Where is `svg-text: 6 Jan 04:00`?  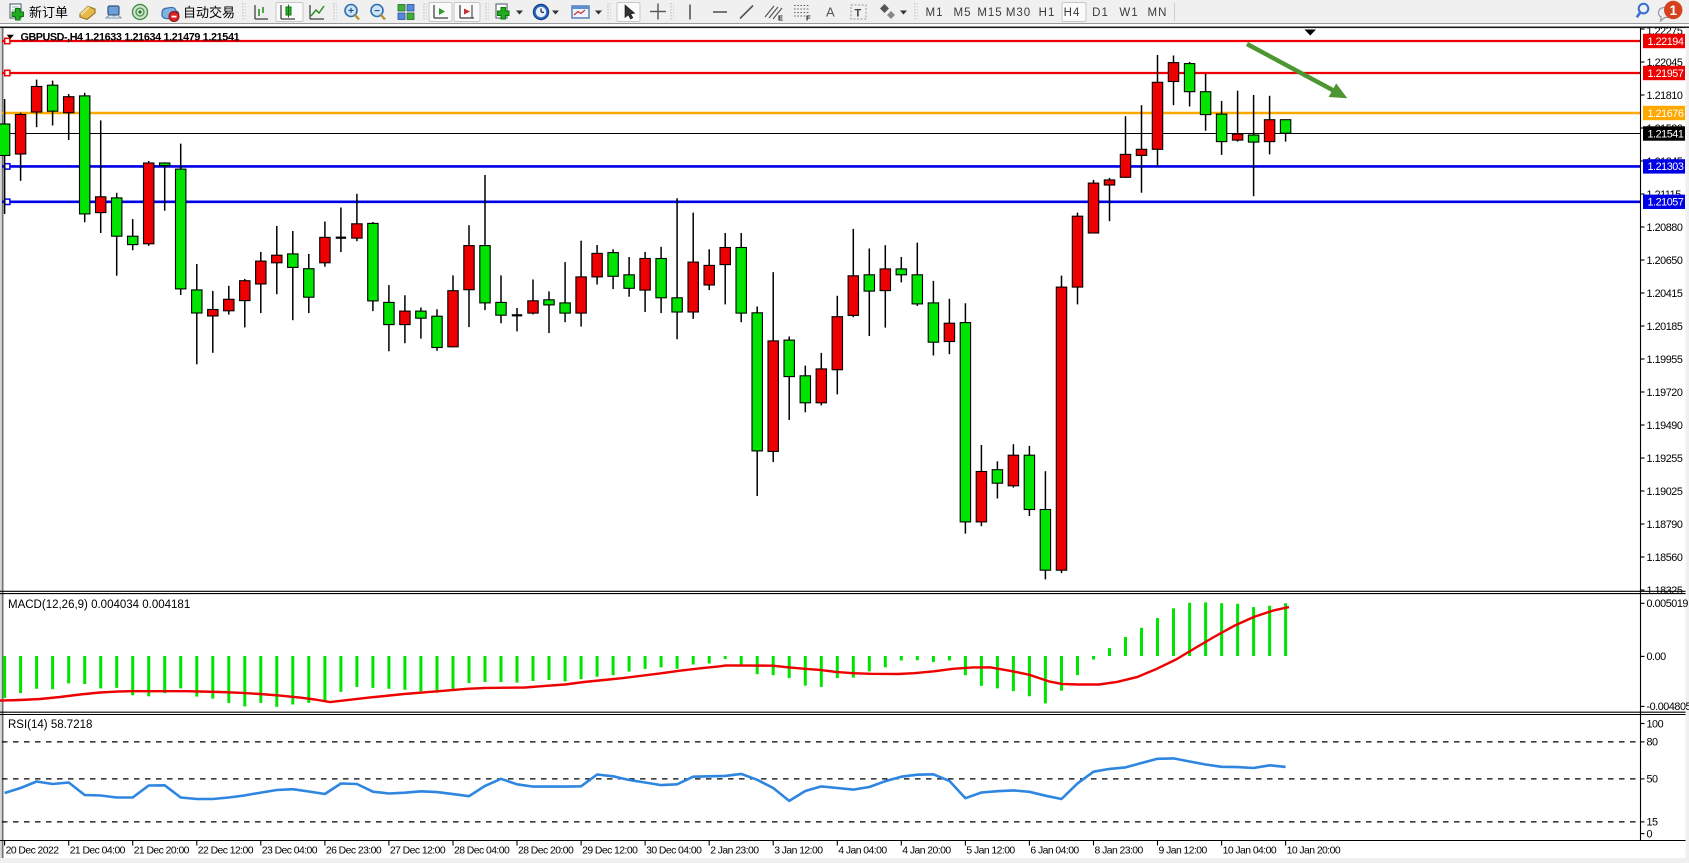 svg-text: 6 Jan 04:00 is located at coordinates (1054, 850).